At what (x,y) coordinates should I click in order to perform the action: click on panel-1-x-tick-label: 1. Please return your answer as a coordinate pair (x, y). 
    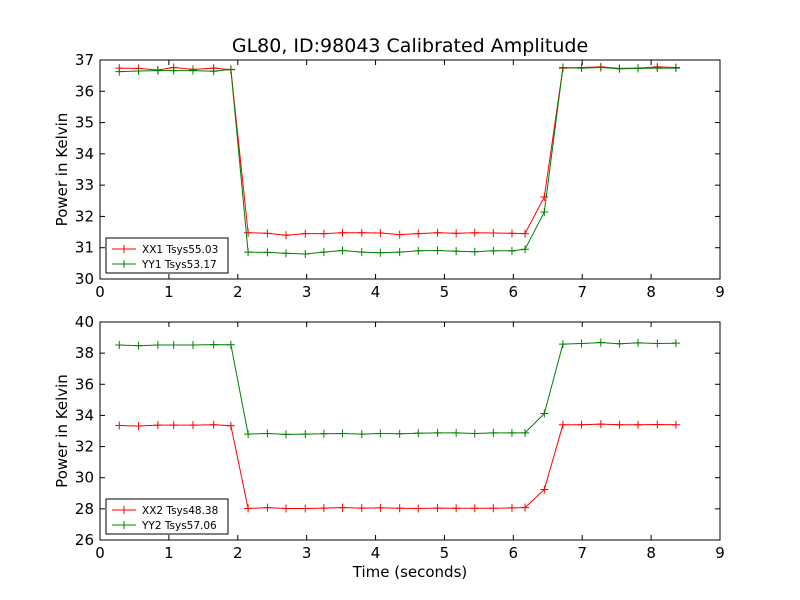
    Looking at the image, I should click on (169, 292).